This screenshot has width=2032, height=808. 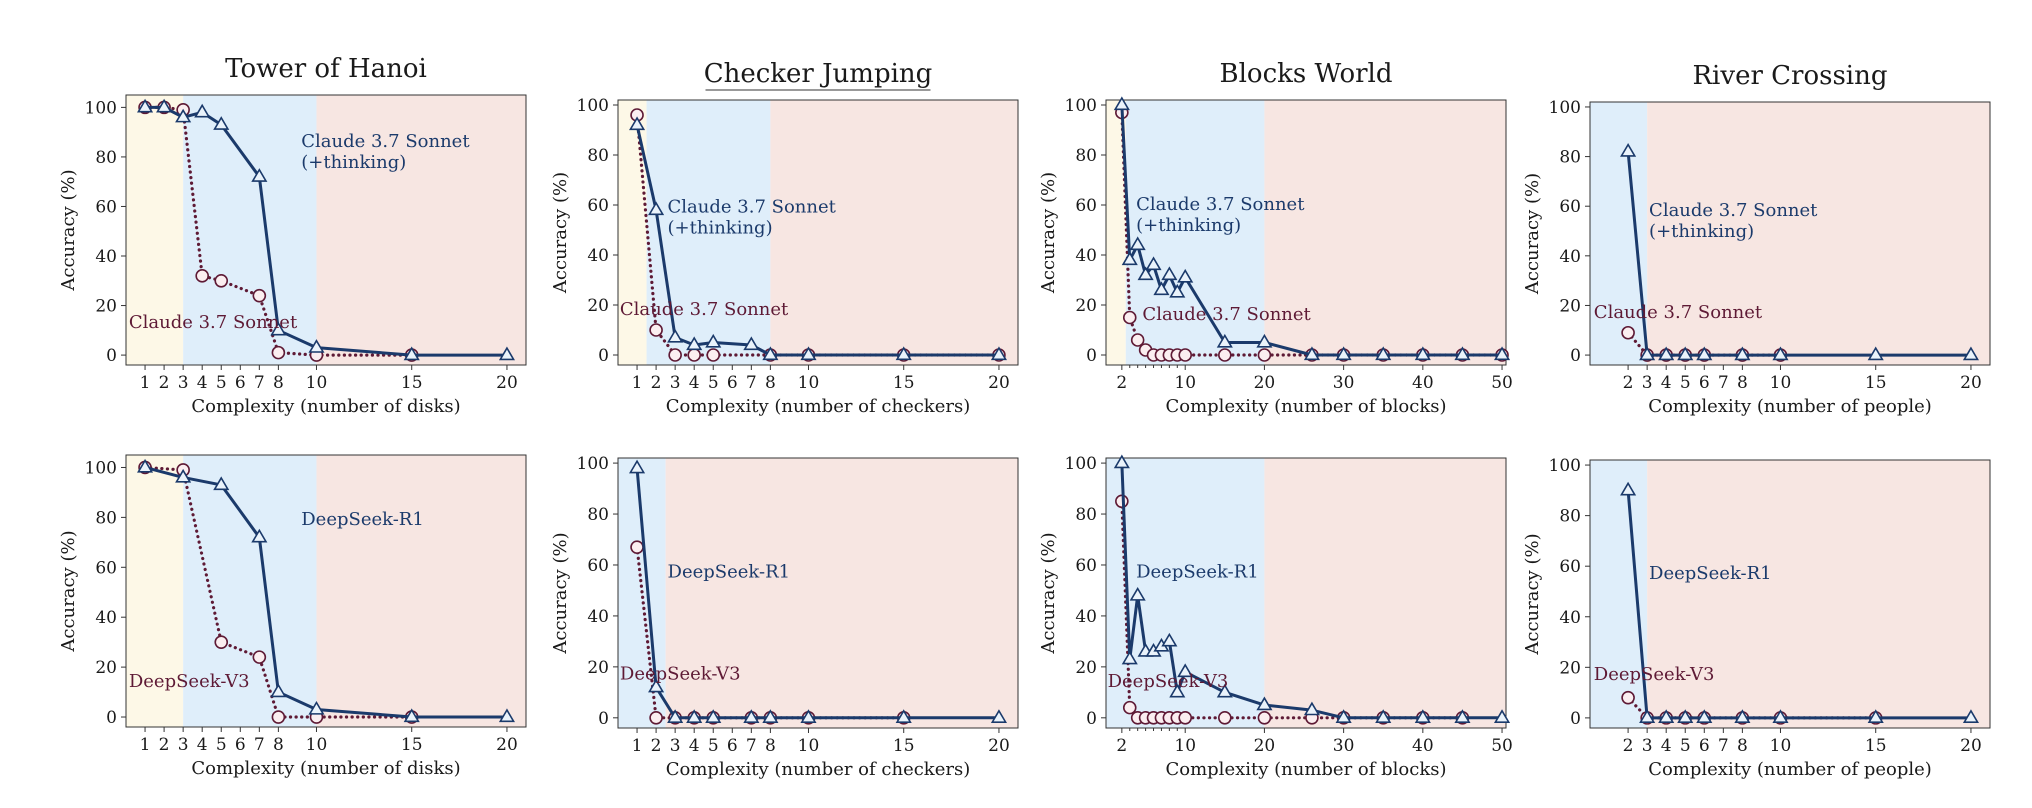 I want to click on series-line-deepseek-r1, so click(x=325, y=592).